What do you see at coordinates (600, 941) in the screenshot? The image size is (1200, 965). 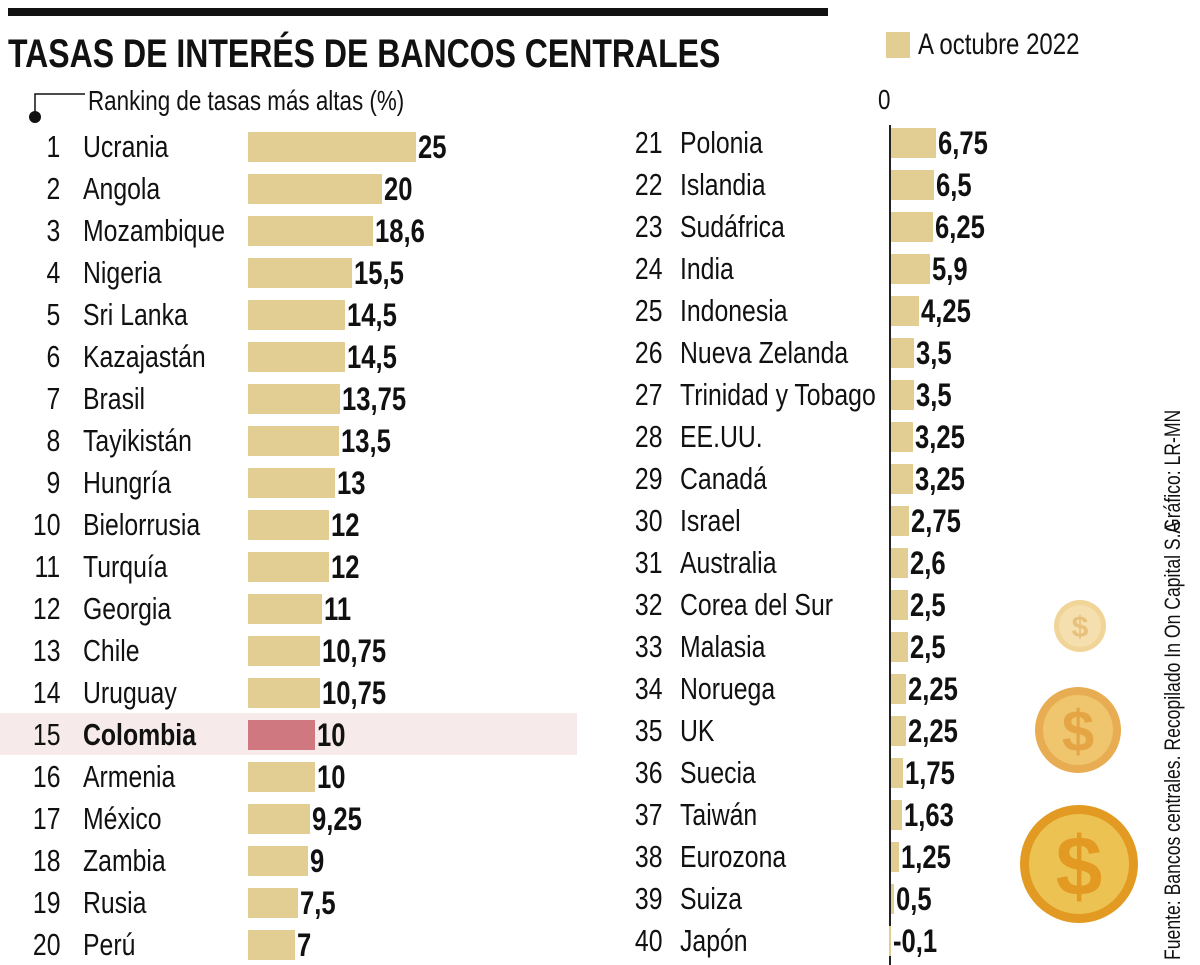 I see `bar-row: 40 Japón -0,1` at bounding box center [600, 941].